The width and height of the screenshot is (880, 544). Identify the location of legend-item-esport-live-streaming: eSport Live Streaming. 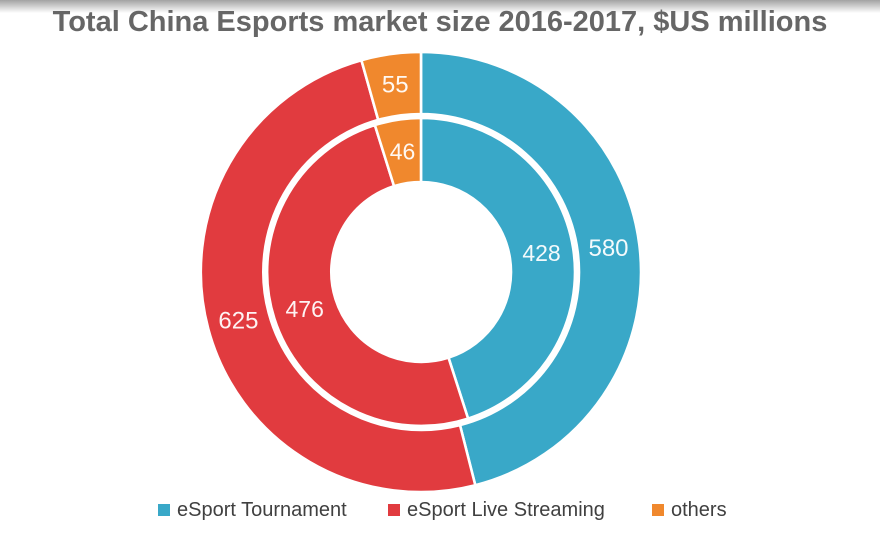
(496, 510).